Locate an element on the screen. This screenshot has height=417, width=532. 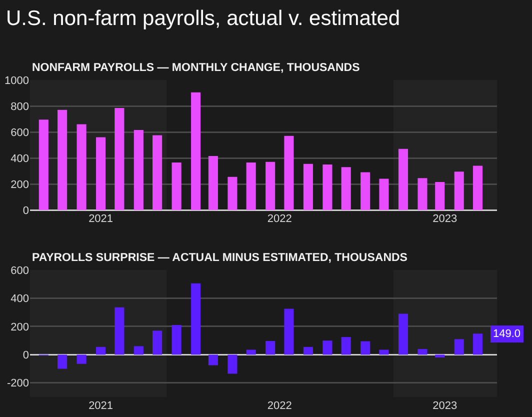
chart-subtitle: NONFARM PAYROLLS — MONTHLY CHANGE, THOUSANDS is located at coordinates (196, 68).